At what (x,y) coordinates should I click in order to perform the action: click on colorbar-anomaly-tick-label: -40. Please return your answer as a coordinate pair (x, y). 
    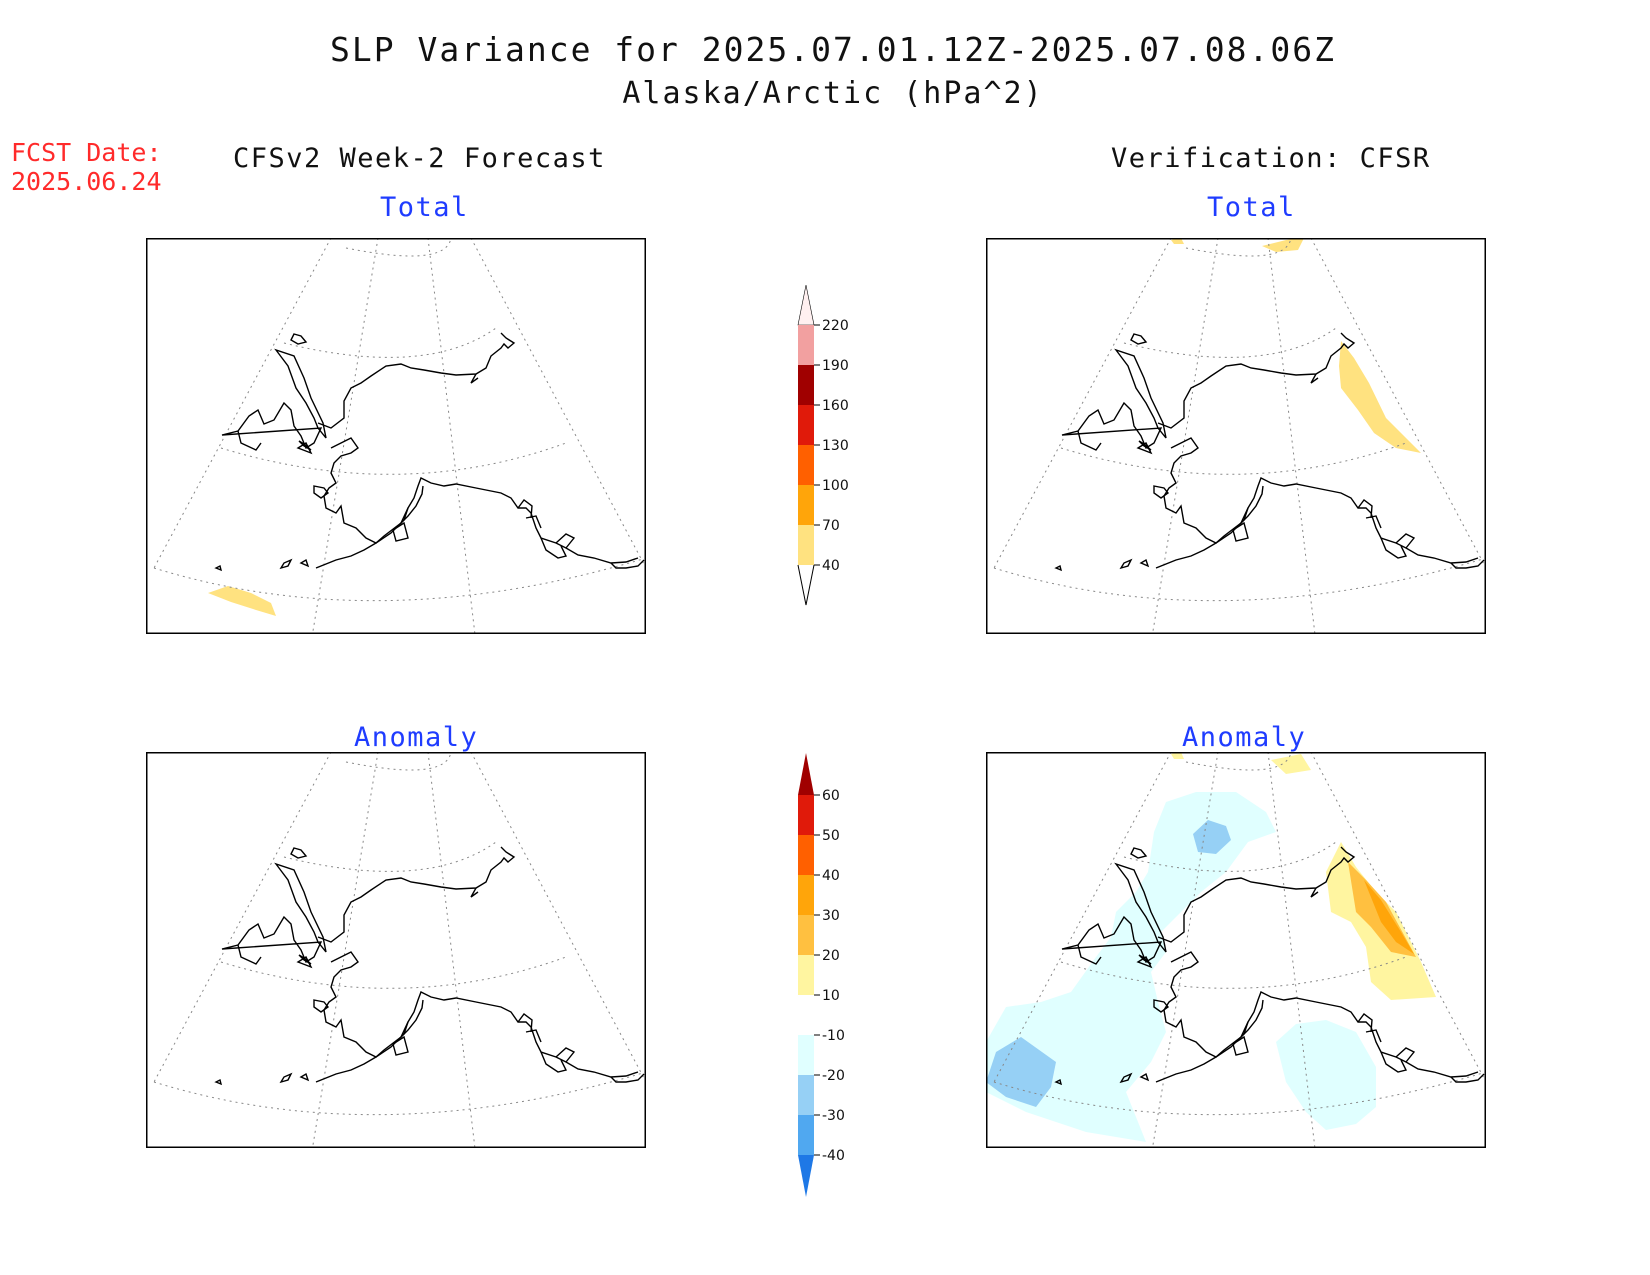
    Looking at the image, I should click on (833, 1156).